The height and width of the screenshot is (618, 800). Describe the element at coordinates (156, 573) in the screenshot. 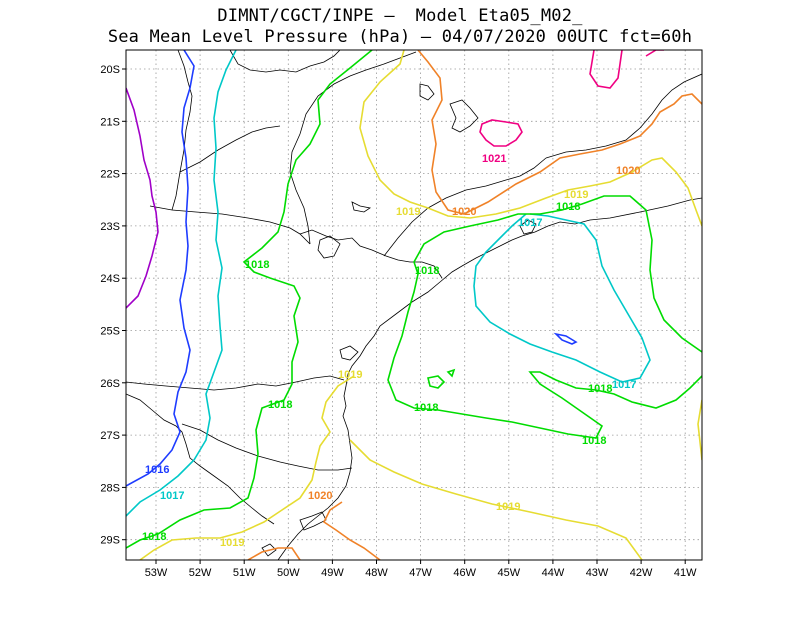

I see `lon-tick-label: 53W` at that location.